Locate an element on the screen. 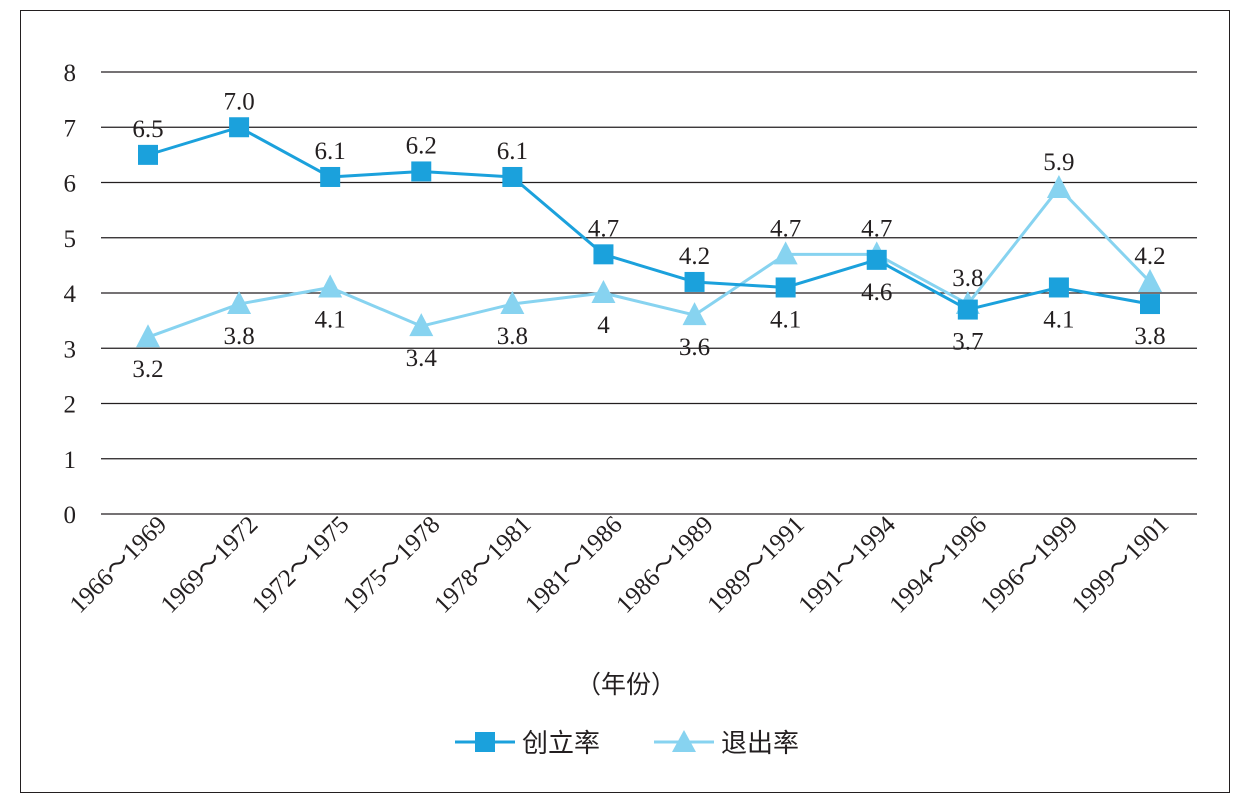 The height and width of the screenshot is (805, 1252). x-tick-label: 1989～1991 is located at coordinates (755, 564).